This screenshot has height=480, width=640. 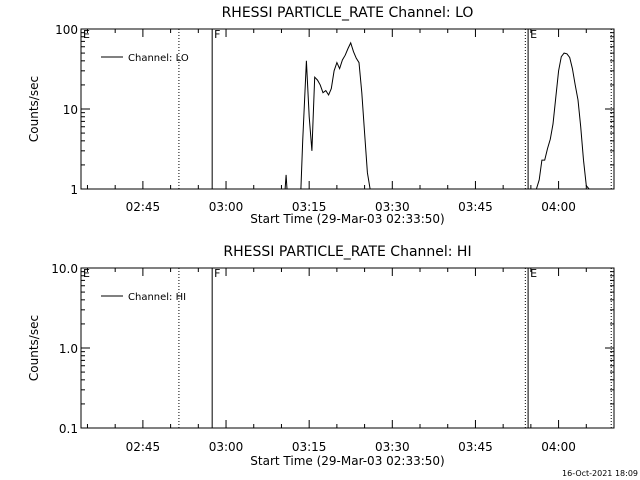 What do you see at coordinates (68, 429) in the screenshot?
I see `y-tick-label: 0.1` at bounding box center [68, 429].